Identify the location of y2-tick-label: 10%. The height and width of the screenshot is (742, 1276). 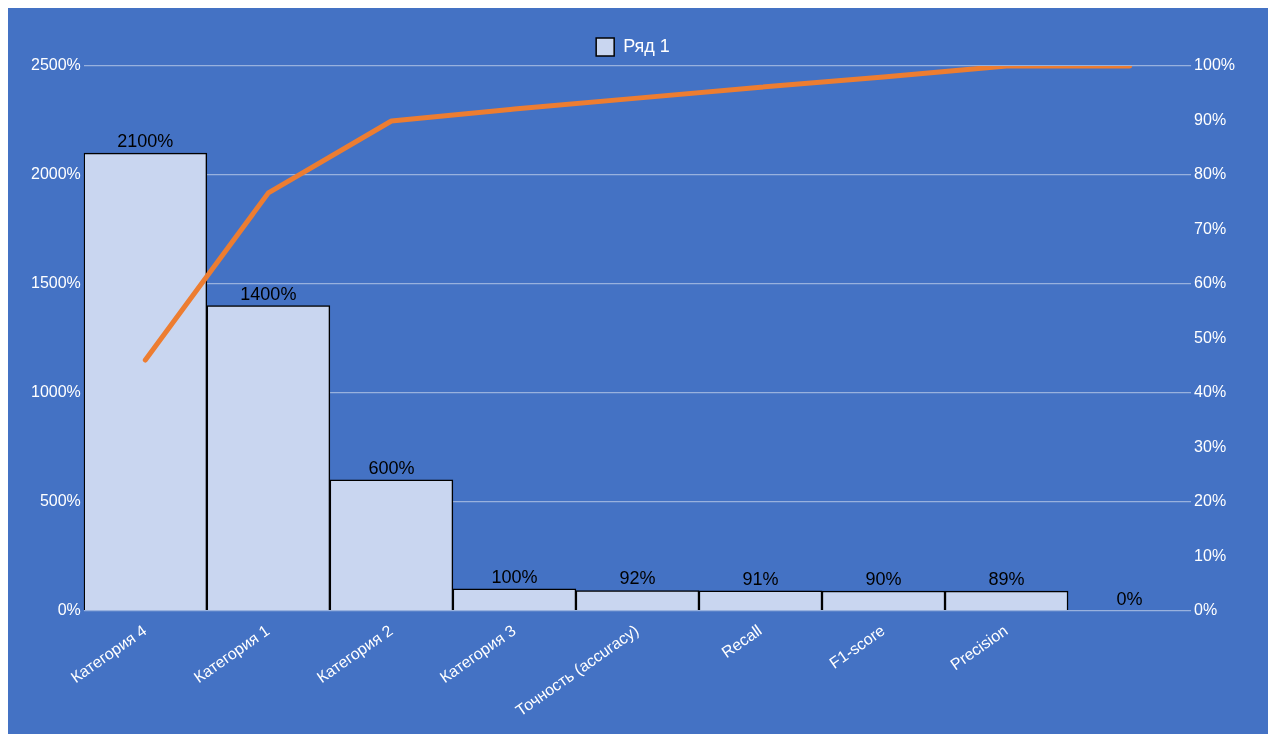
(1210, 555).